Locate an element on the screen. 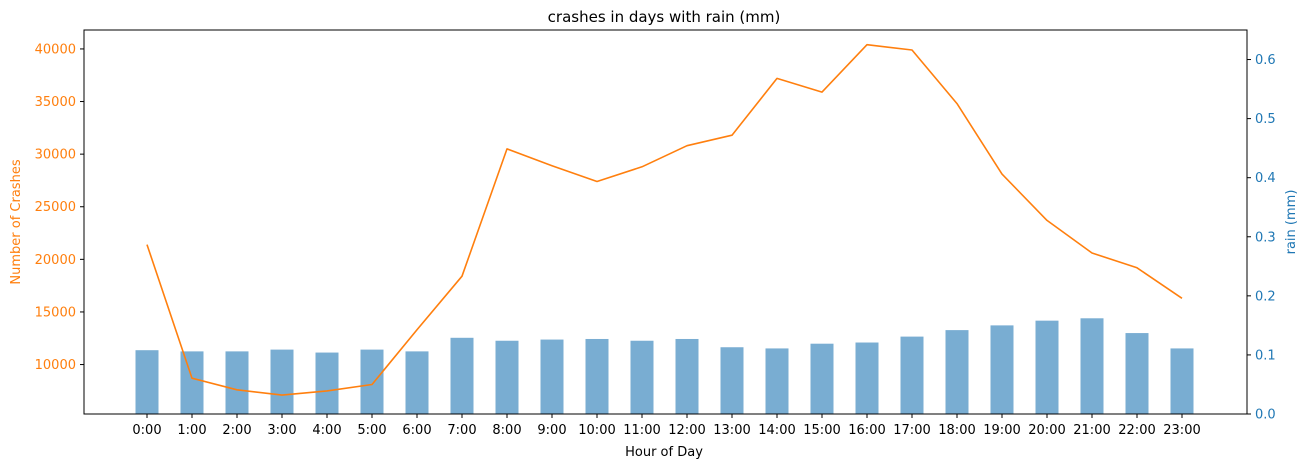  right-y-axis: 0.0 0.1 0.2 0.3 0.4 0.5 0.6 is located at coordinates (1261, 238).